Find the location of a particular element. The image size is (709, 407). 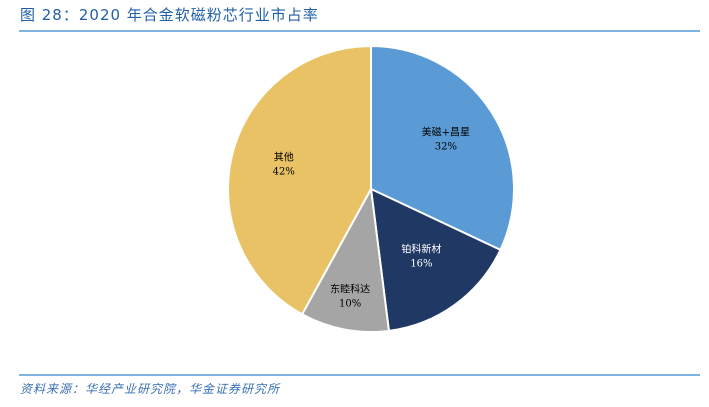

title-divider is located at coordinates (359, 31).